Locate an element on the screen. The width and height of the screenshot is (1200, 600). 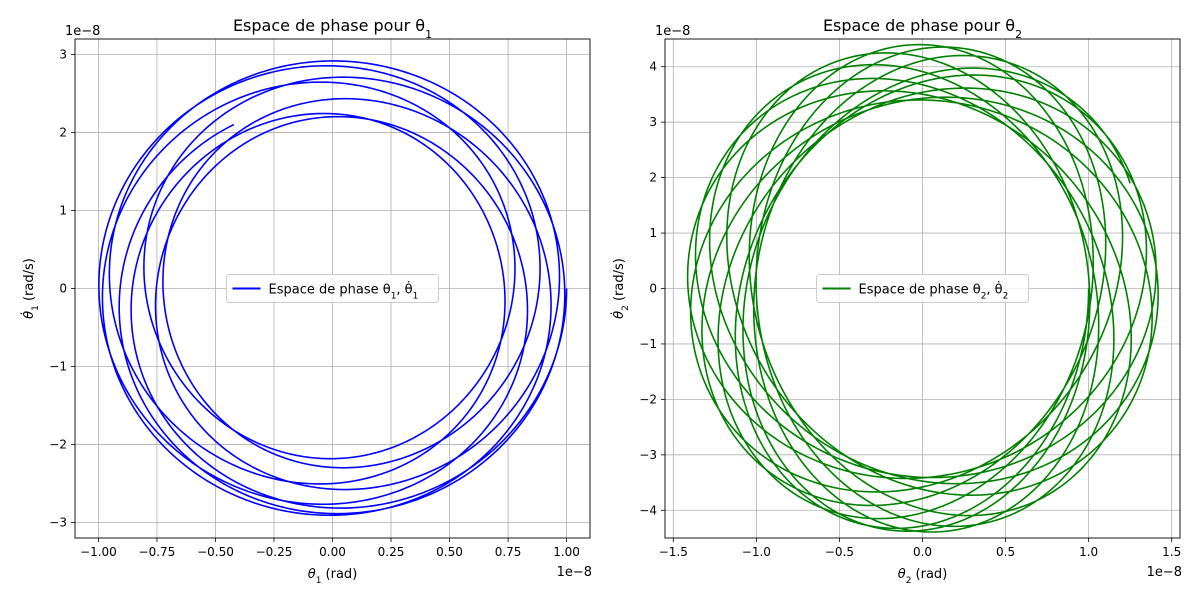
x-ticks: −1.00 −0.75 −0.50 −0.25 0.00 0.25 0.50 0.75 1.00 is located at coordinates (330, 548).